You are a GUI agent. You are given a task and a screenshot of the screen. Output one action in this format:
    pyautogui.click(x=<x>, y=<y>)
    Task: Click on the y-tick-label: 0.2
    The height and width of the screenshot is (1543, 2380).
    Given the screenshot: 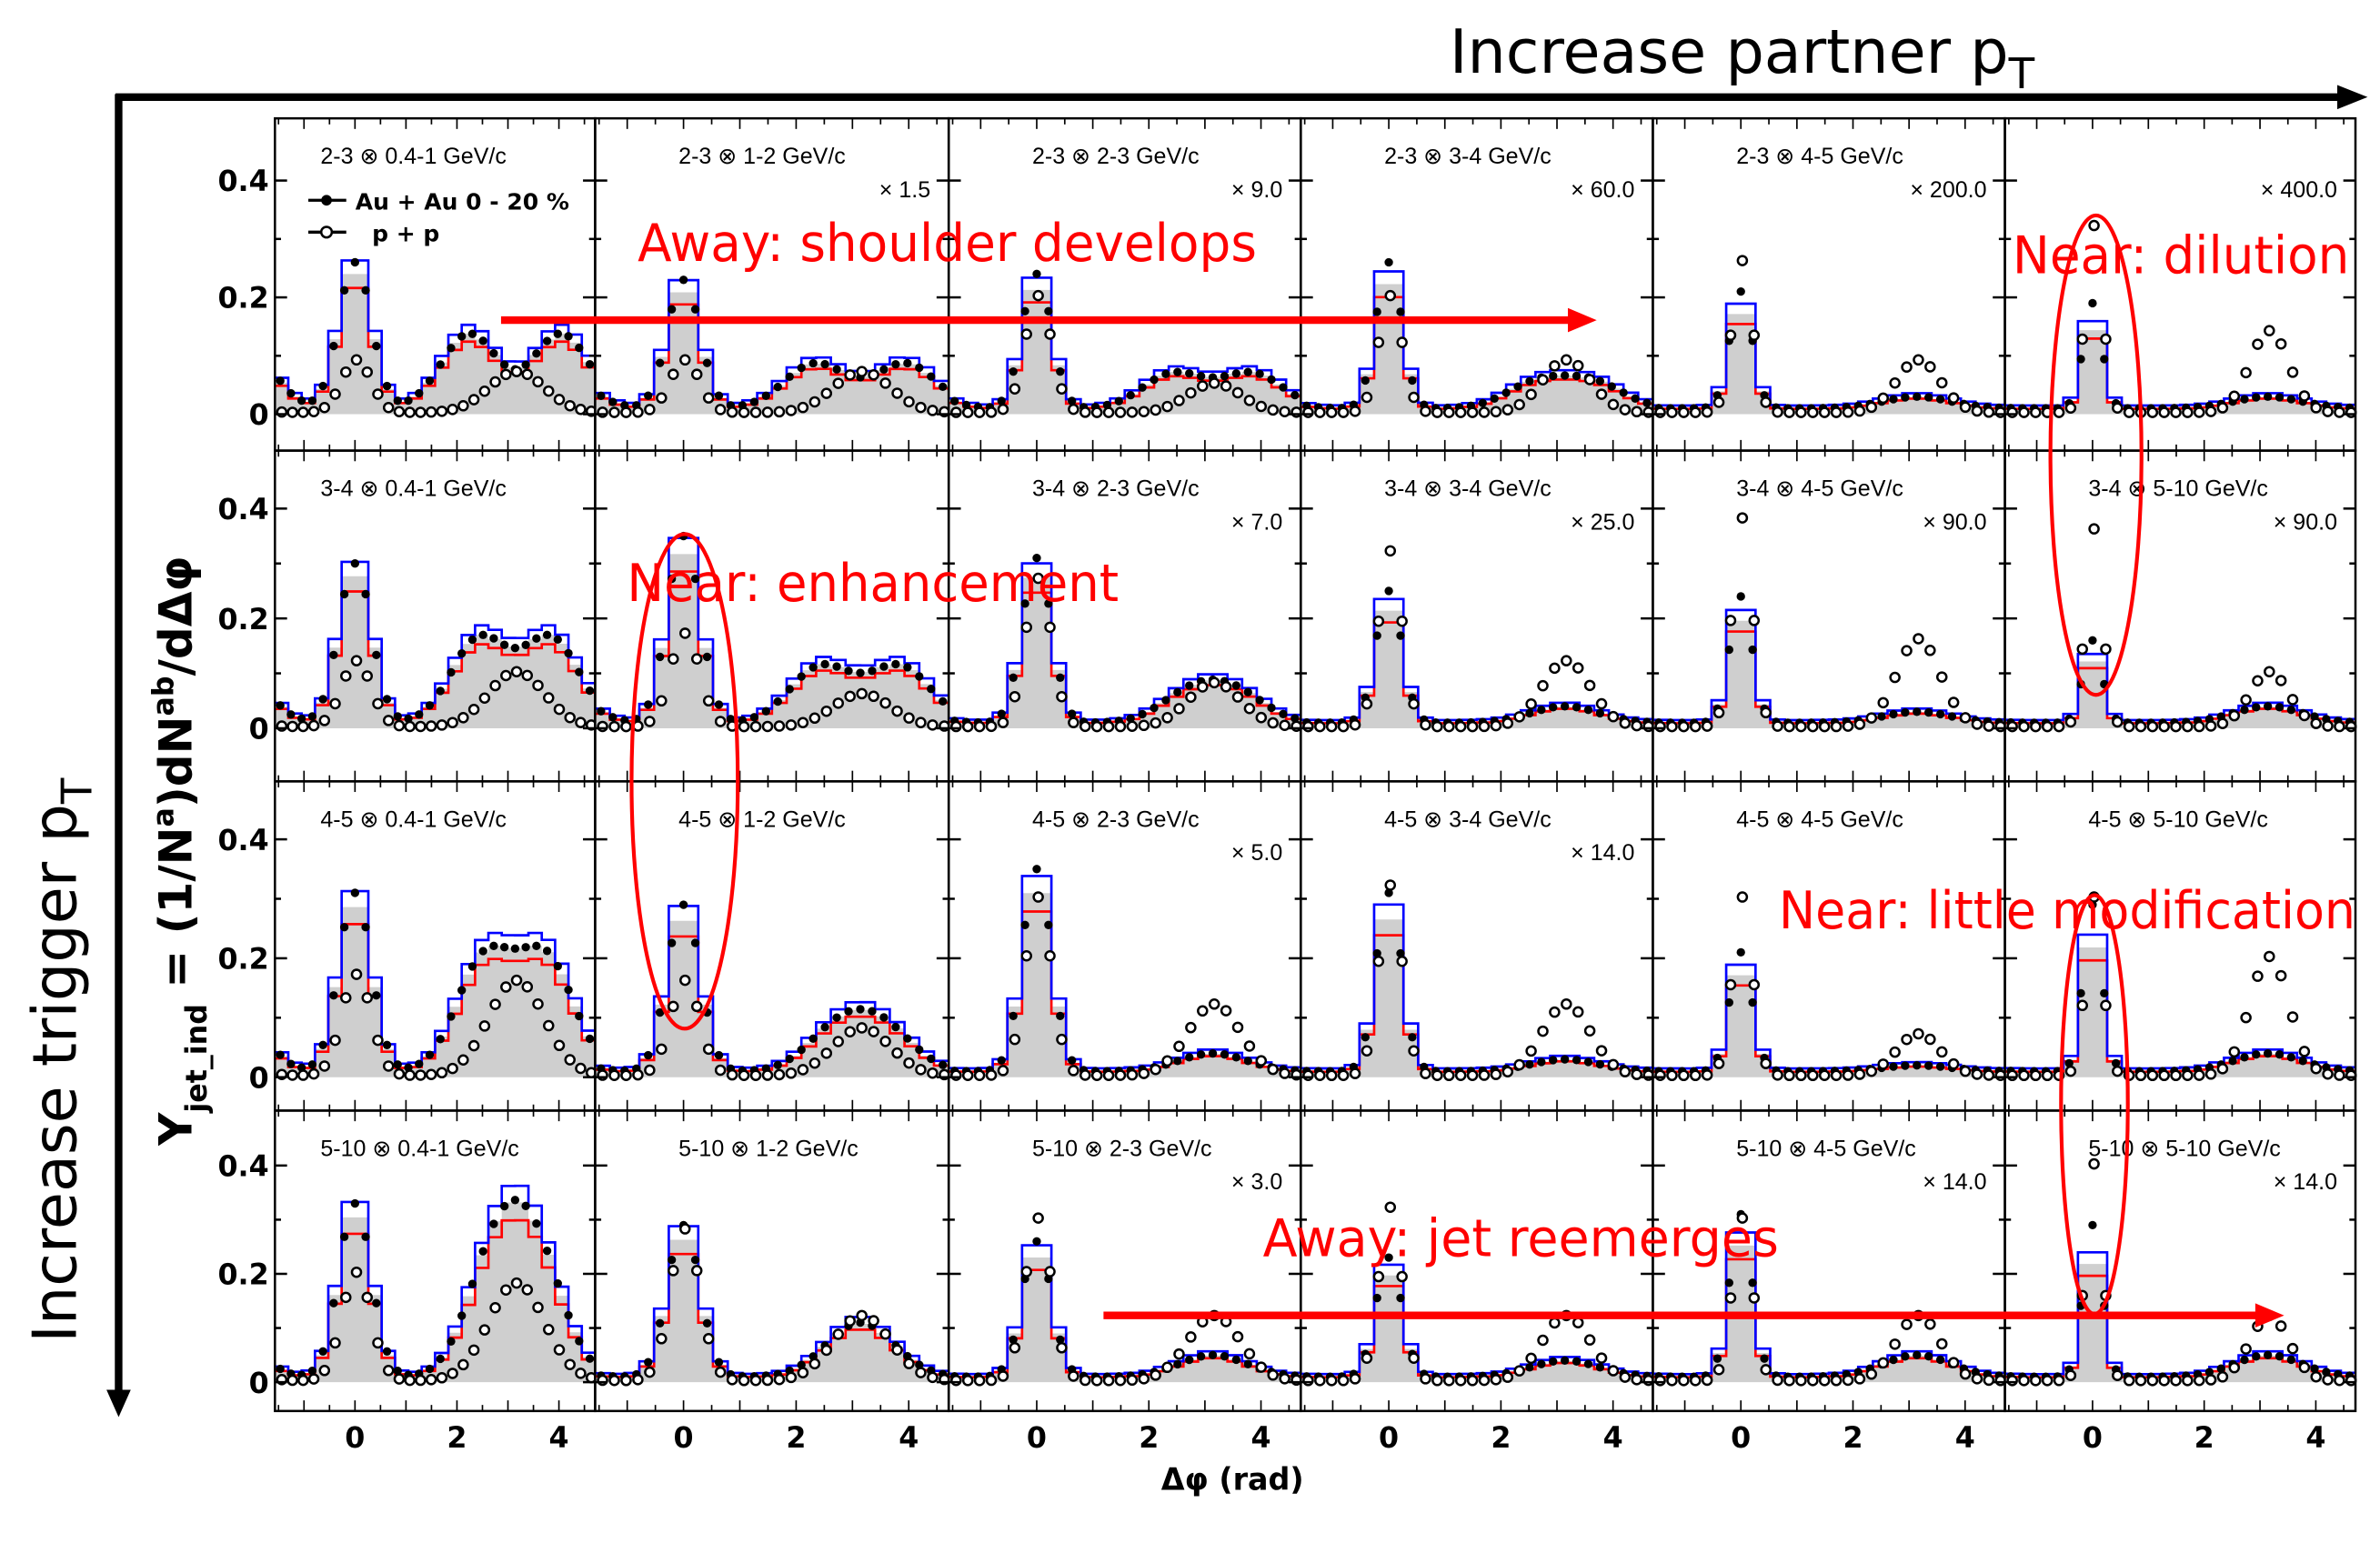 What is the action you would take?
    pyautogui.click(x=243, y=299)
    